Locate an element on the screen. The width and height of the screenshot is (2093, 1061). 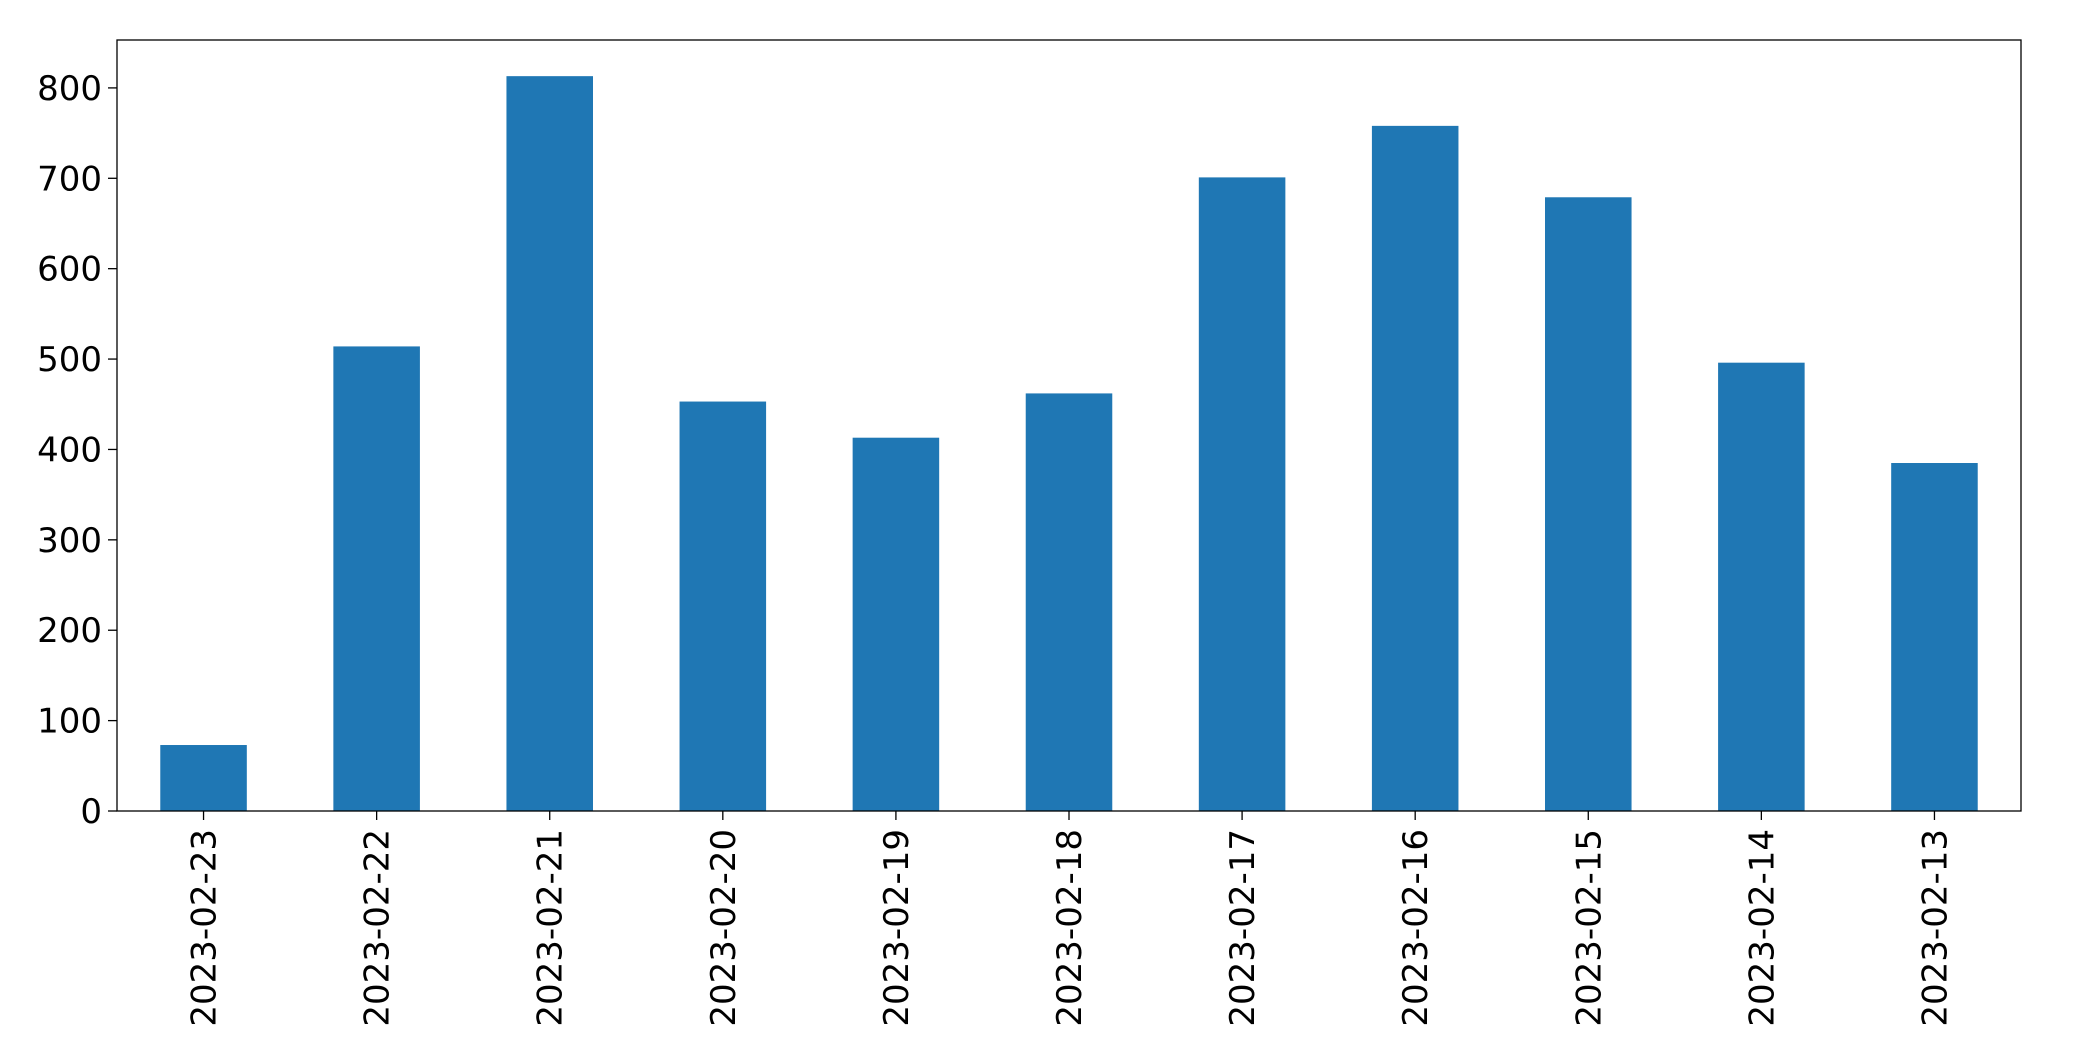
x-tick-label: 2023-02-18 is located at coordinates (1070, 928).